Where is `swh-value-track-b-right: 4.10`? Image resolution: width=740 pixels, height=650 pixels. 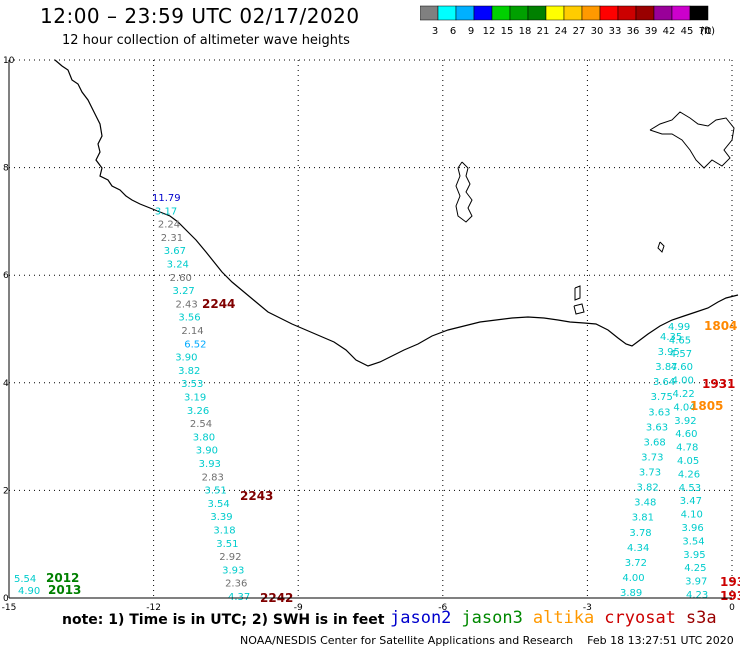
swh-value-track-b-right: 4.10 is located at coordinates (692, 515).